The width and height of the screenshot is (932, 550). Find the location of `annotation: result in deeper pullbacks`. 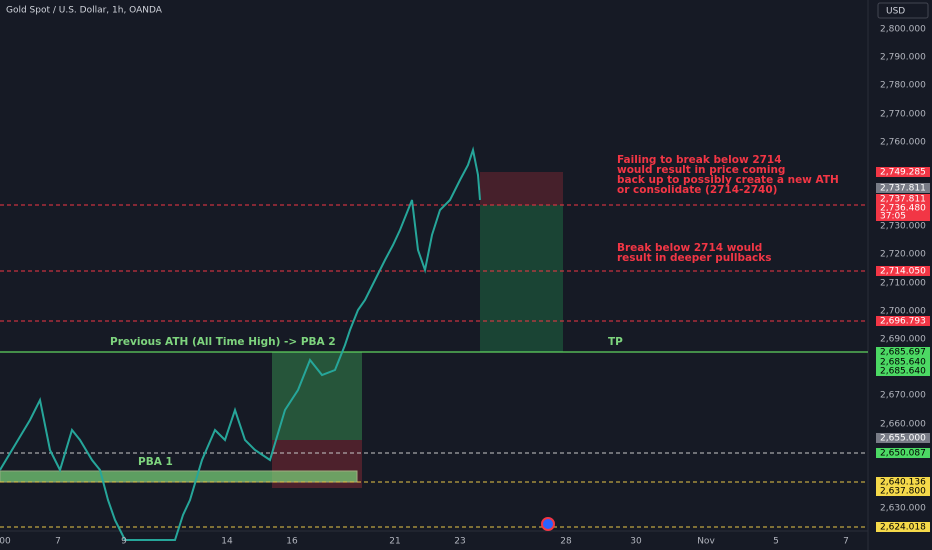

annotation: result in deeper pullbacks is located at coordinates (694, 258).